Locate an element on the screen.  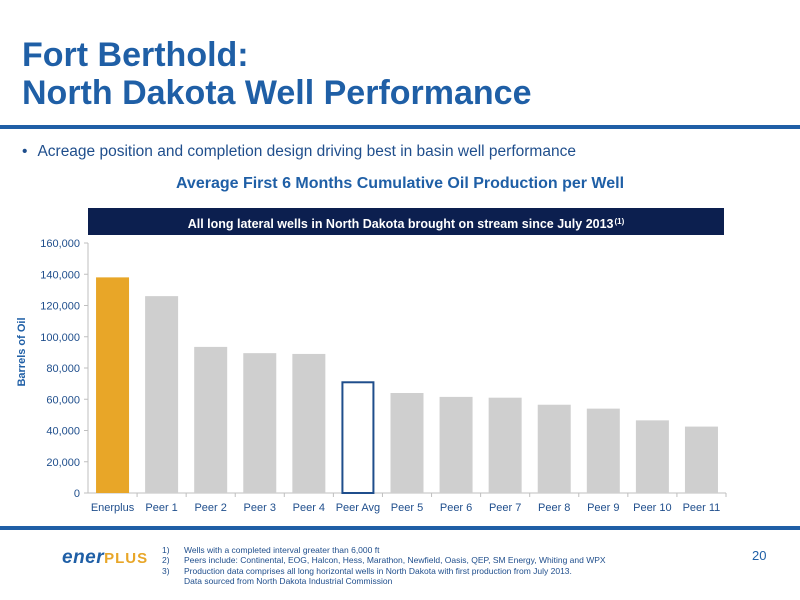
x-tick-label: Peer 2 is located at coordinates (210, 508).